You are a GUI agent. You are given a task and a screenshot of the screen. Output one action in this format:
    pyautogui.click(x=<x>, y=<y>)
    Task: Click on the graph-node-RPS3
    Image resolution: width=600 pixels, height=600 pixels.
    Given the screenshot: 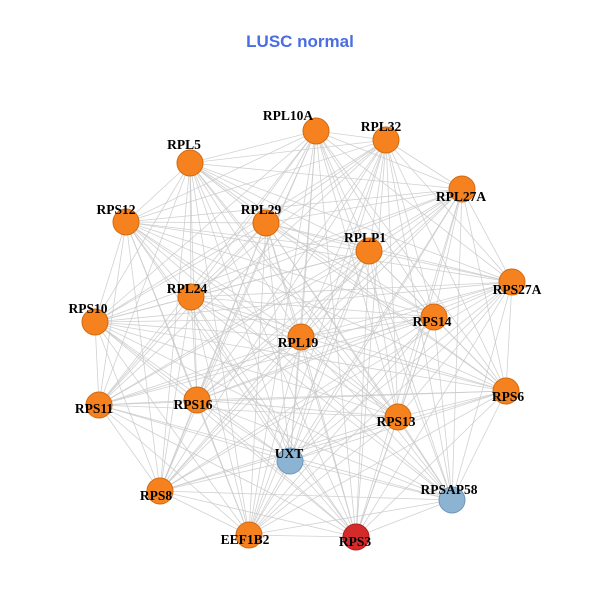 What is the action you would take?
    pyautogui.click(x=356, y=537)
    